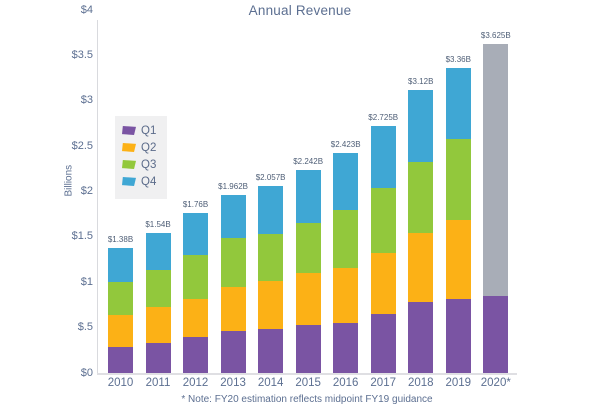  What do you see at coordinates (271, 305) in the screenshot?
I see `bar-segment-q2-2014` at bounding box center [271, 305].